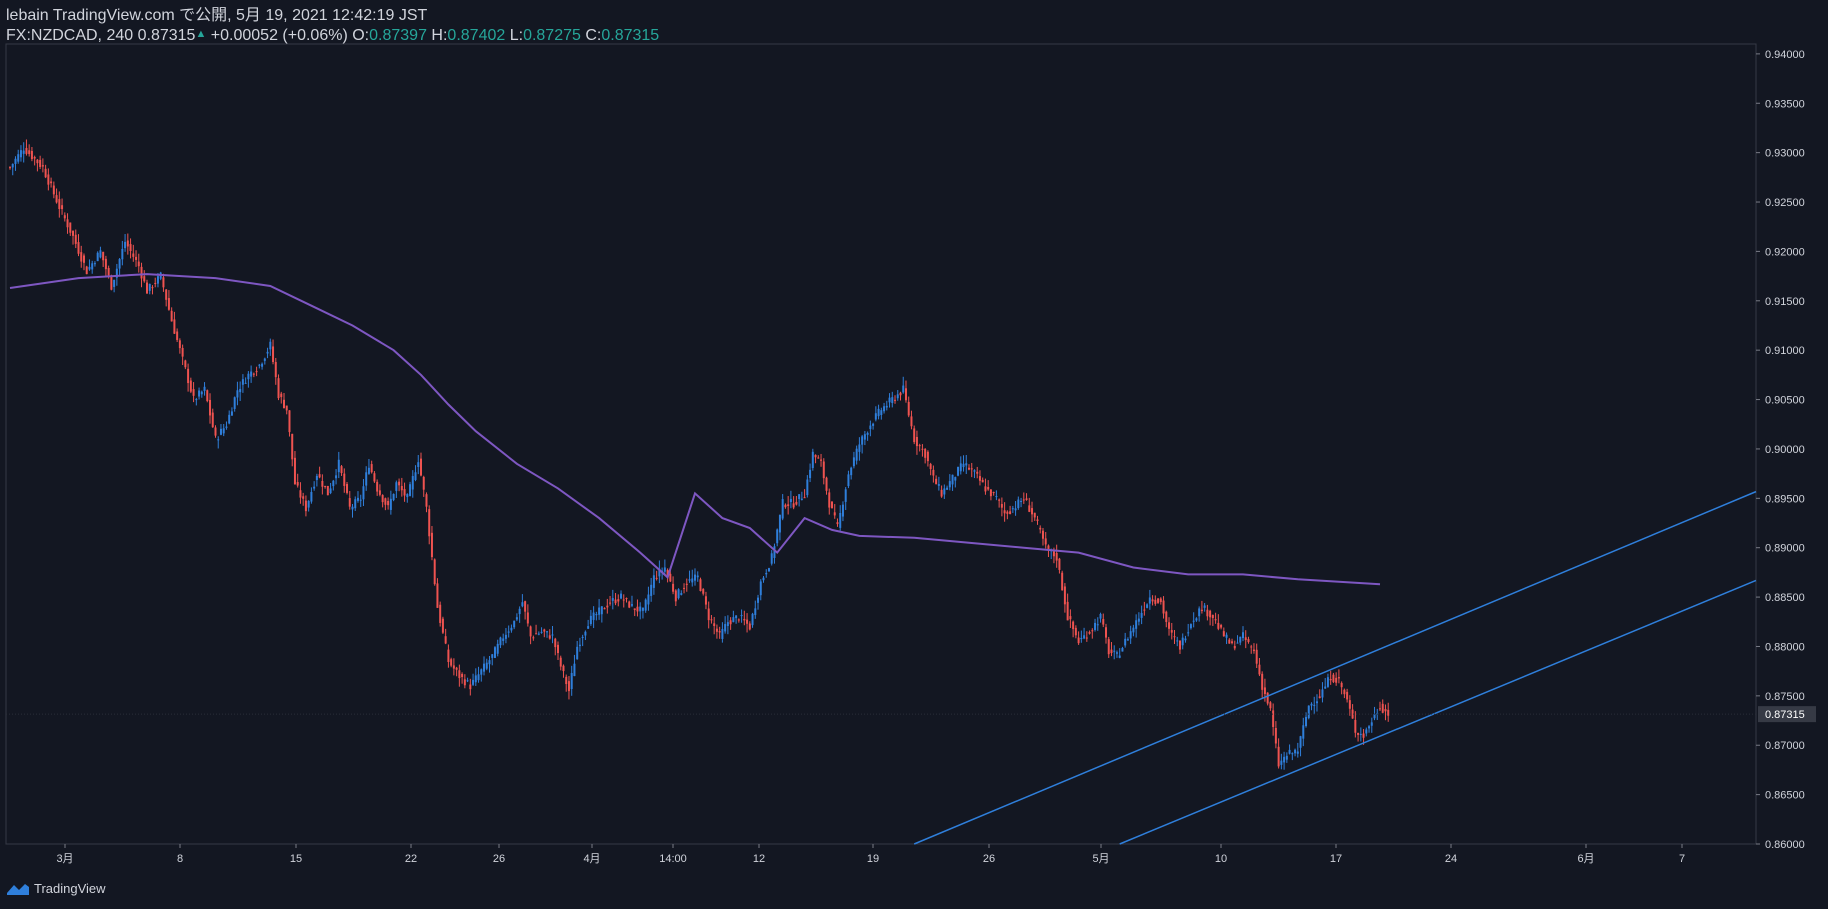 This screenshot has width=1828, height=909. Describe the element at coordinates (296, 859) in the screenshot. I see `time-tick-label: 15` at that location.